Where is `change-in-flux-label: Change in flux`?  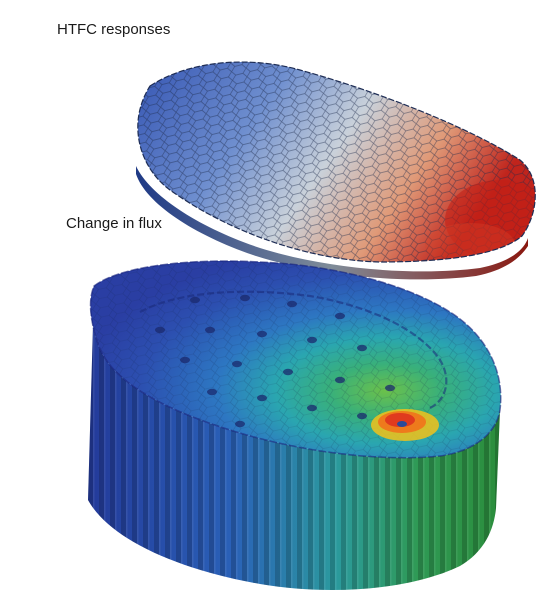
change-in-flux-label: Change in flux is located at coordinates (114, 223).